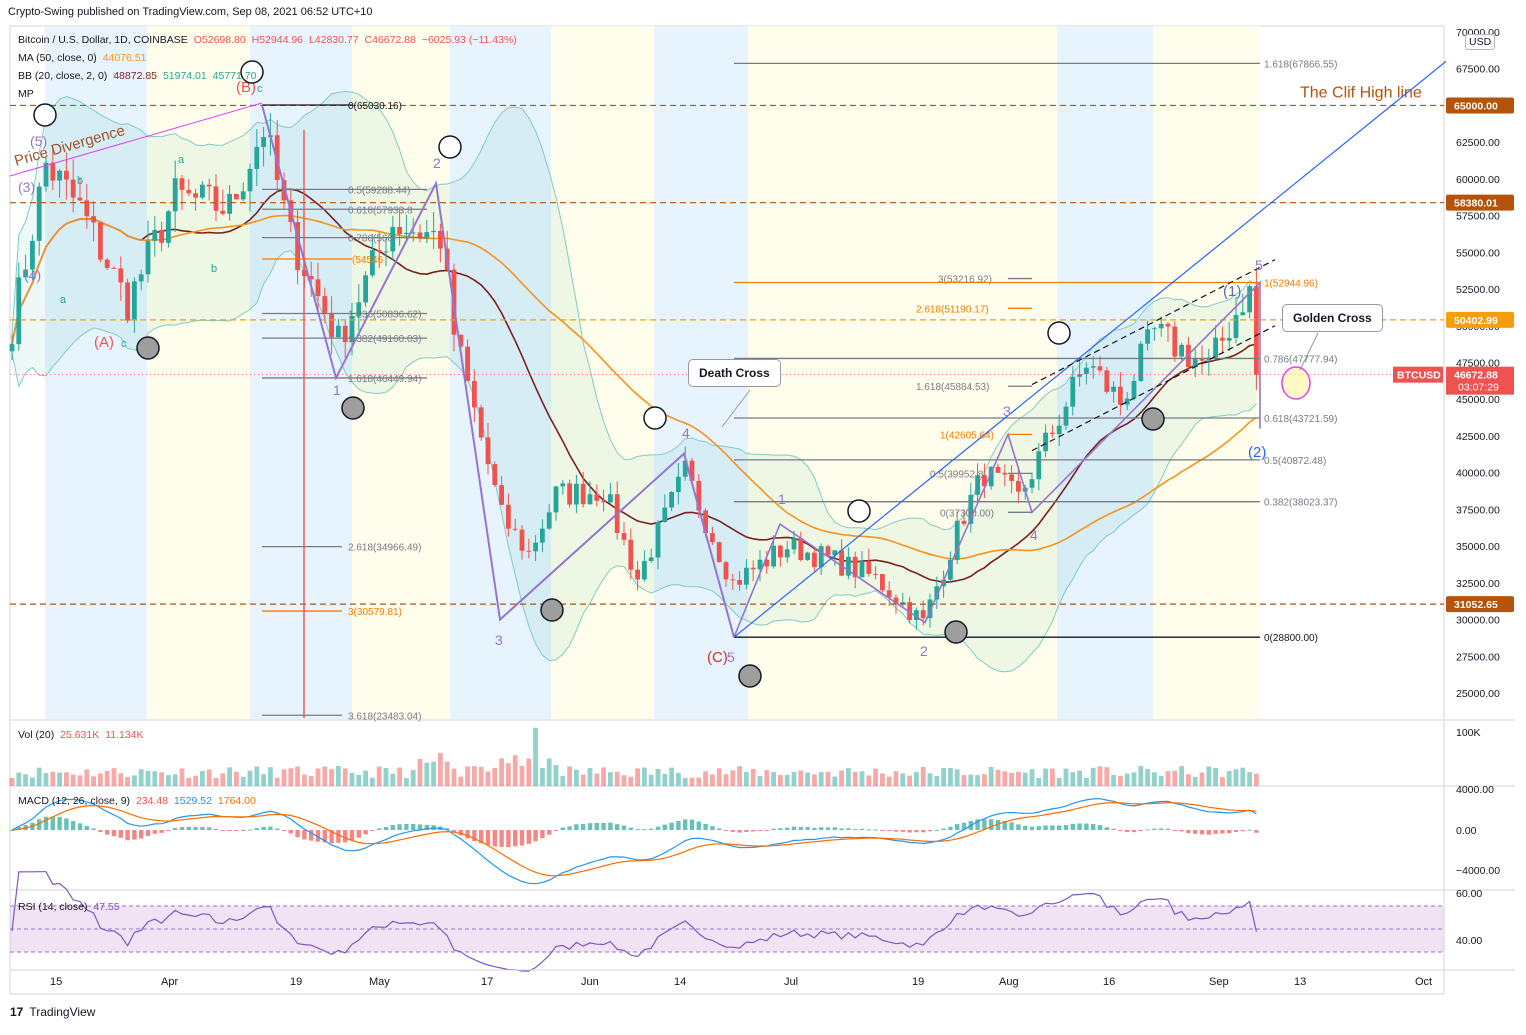 The width and height of the screenshot is (1526, 1035). I want to click on ma-legend: MA (50, close, 0) 44076.51, so click(82, 58).